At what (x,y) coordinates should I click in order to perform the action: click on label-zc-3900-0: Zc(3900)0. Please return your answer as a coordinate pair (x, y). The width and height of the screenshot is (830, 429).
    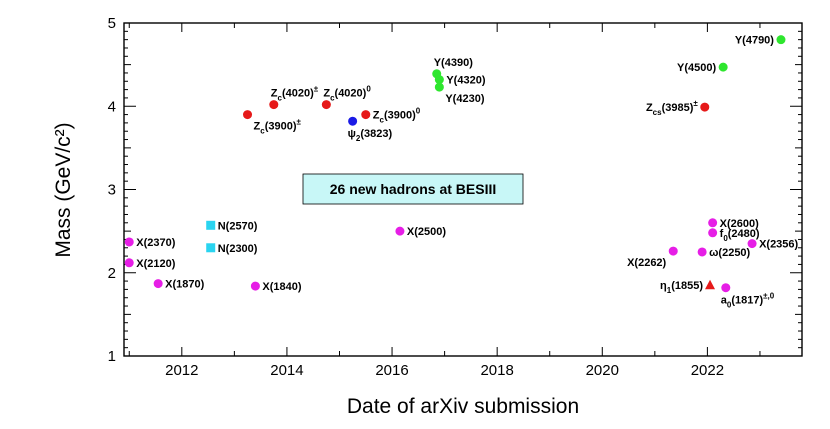
    Looking at the image, I should click on (397, 116).